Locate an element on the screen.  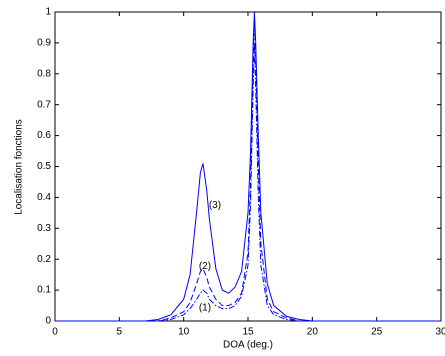
y-tick-label: 0.1 is located at coordinates (44, 290).